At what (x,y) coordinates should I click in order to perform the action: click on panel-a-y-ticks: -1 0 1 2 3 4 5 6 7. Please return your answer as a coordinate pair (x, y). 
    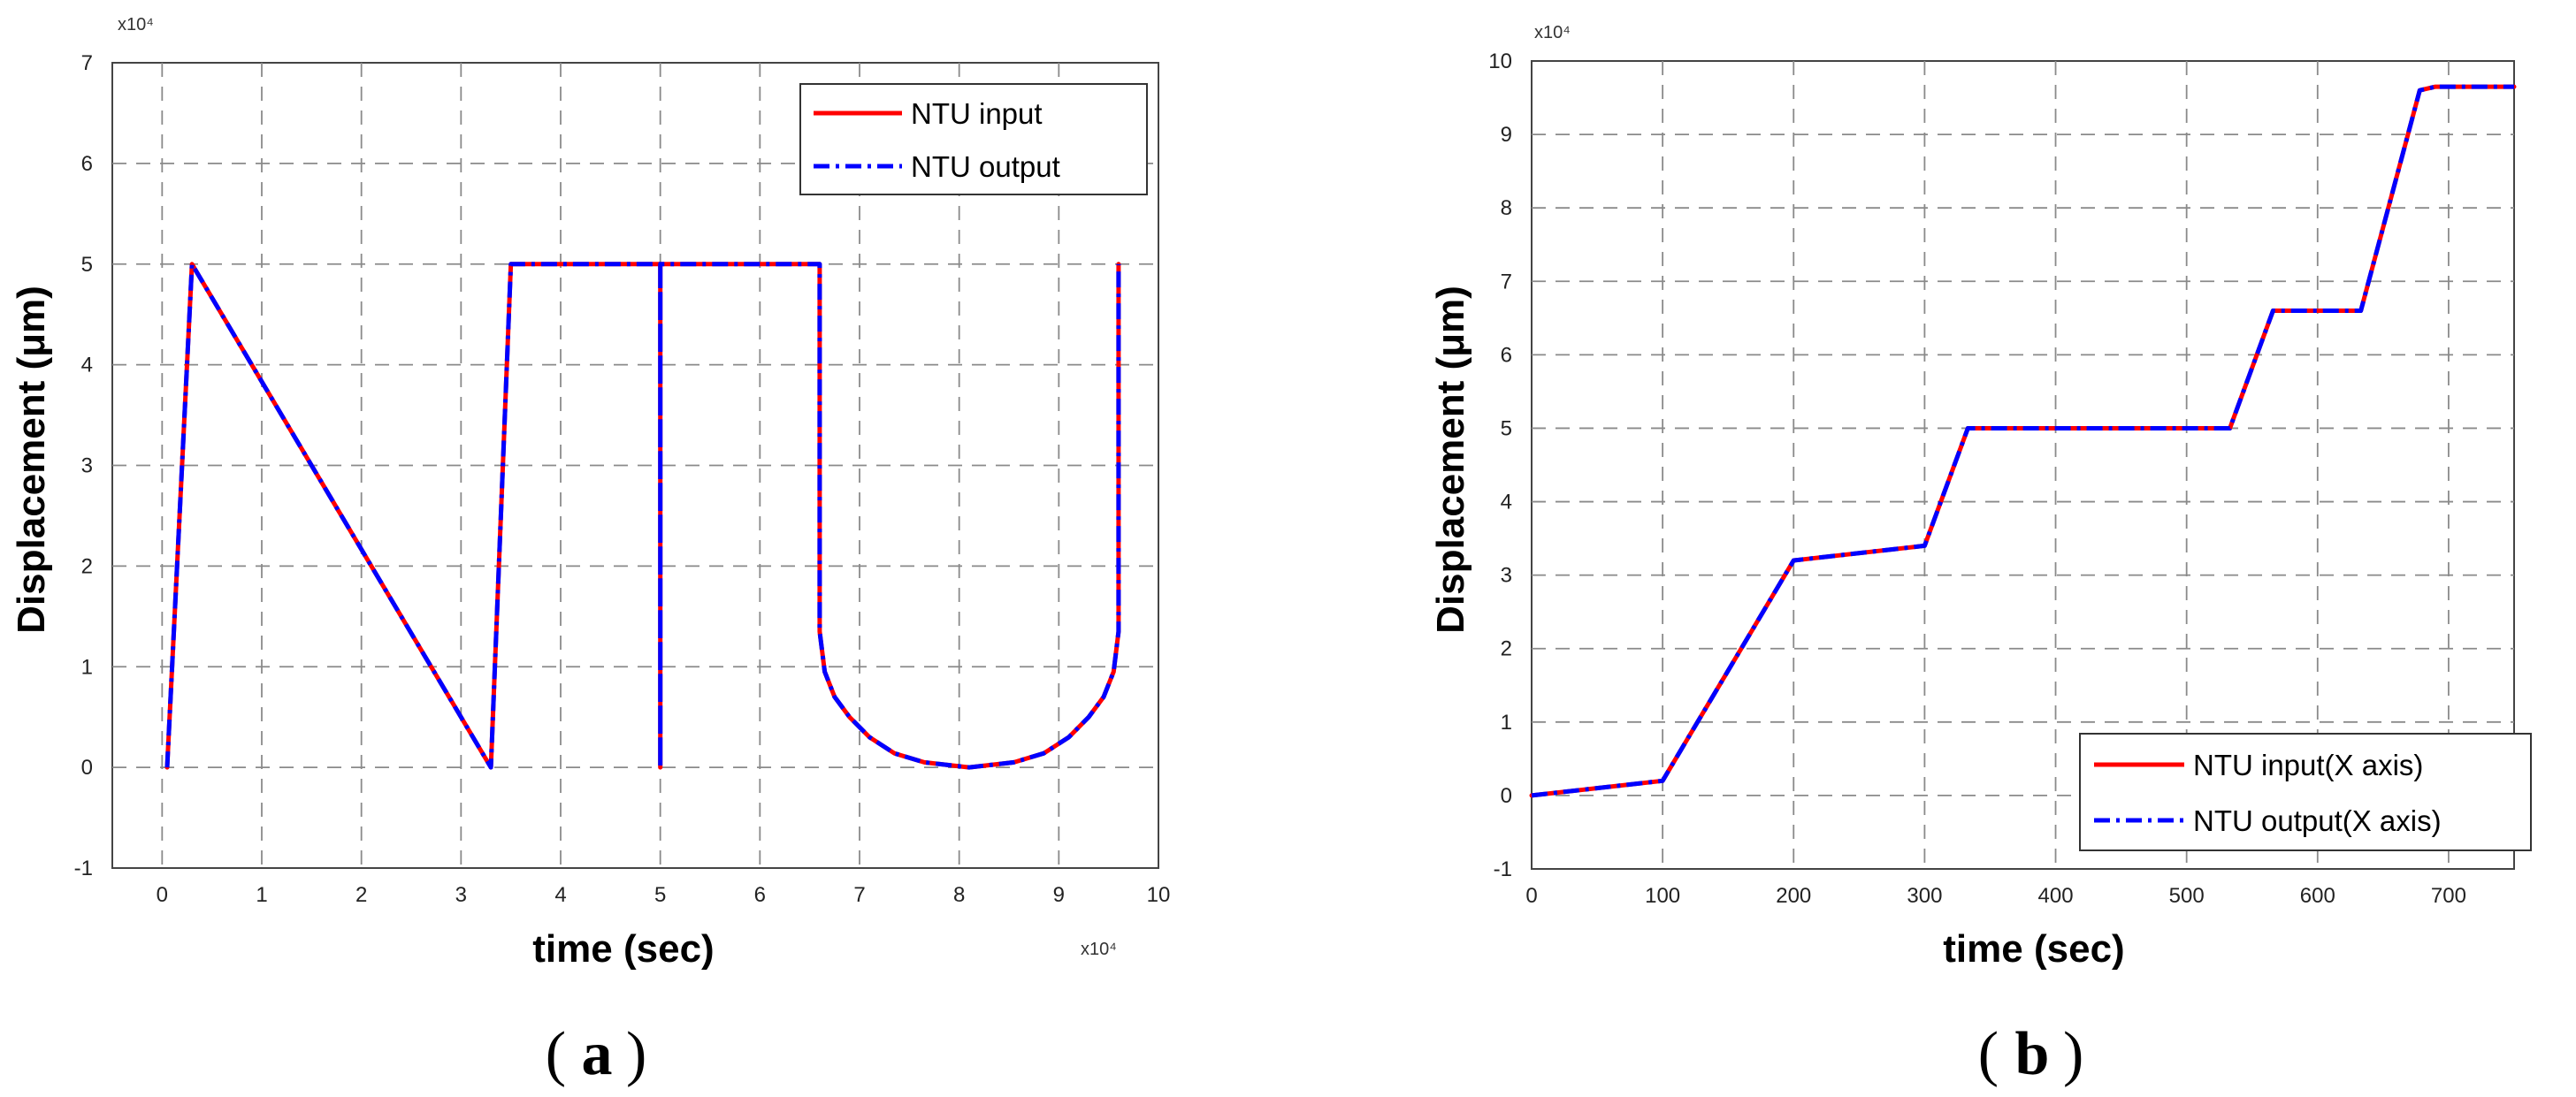
    Looking at the image, I should click on (83, 465).